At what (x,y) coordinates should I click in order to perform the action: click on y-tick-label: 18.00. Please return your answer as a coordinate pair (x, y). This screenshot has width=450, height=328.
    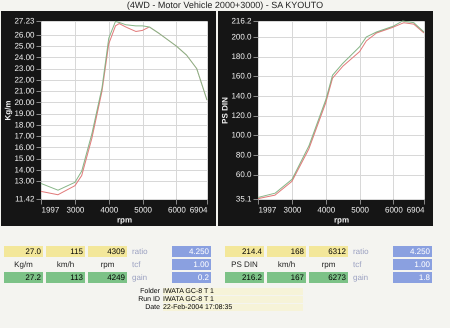
    Looking at the image, I should click on (25, 125).